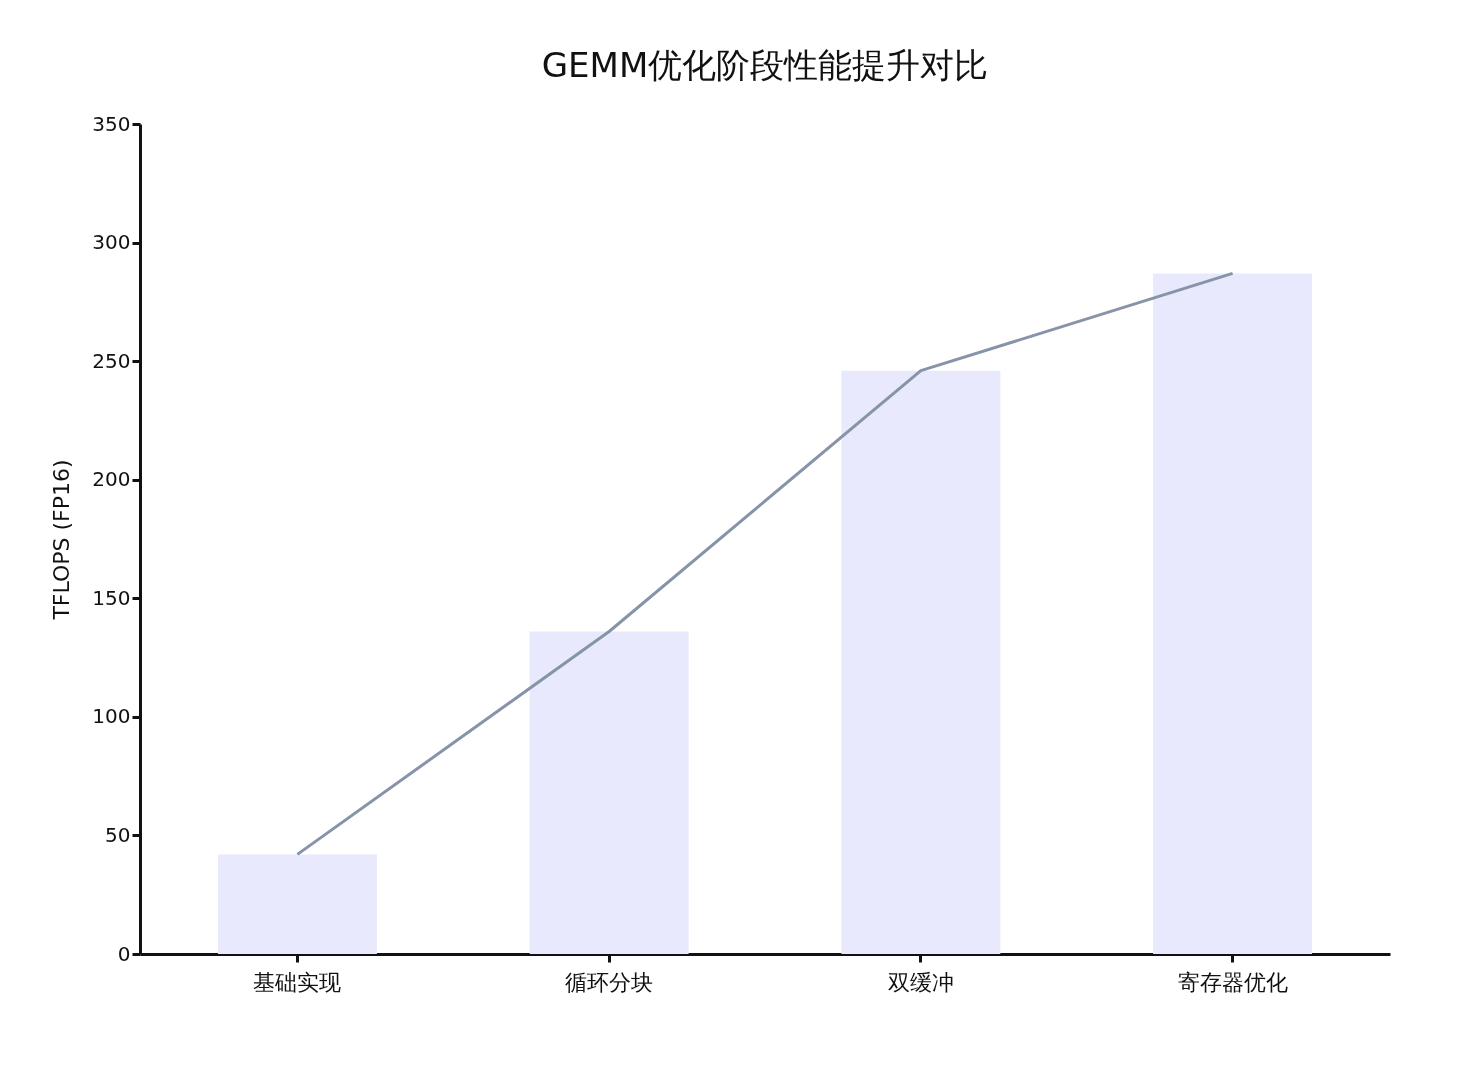  I want to click on y-tick-label: 0, so click(124, 953).